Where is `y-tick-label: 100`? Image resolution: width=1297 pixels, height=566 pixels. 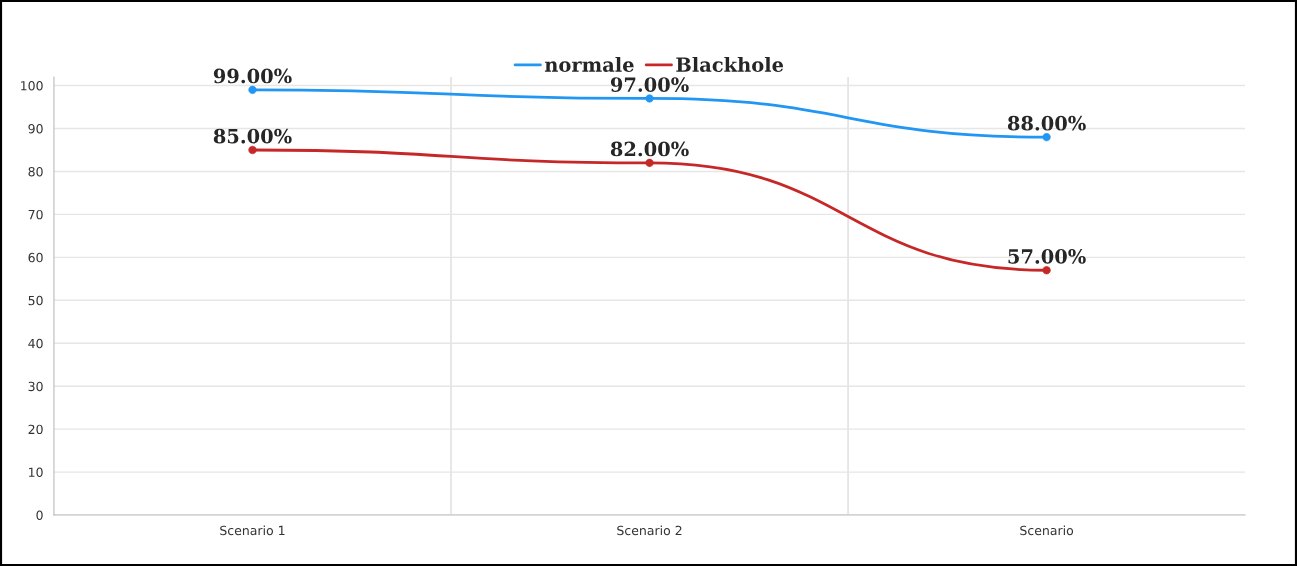
y-tick-label: 100 is located at coordinates (32, 86).